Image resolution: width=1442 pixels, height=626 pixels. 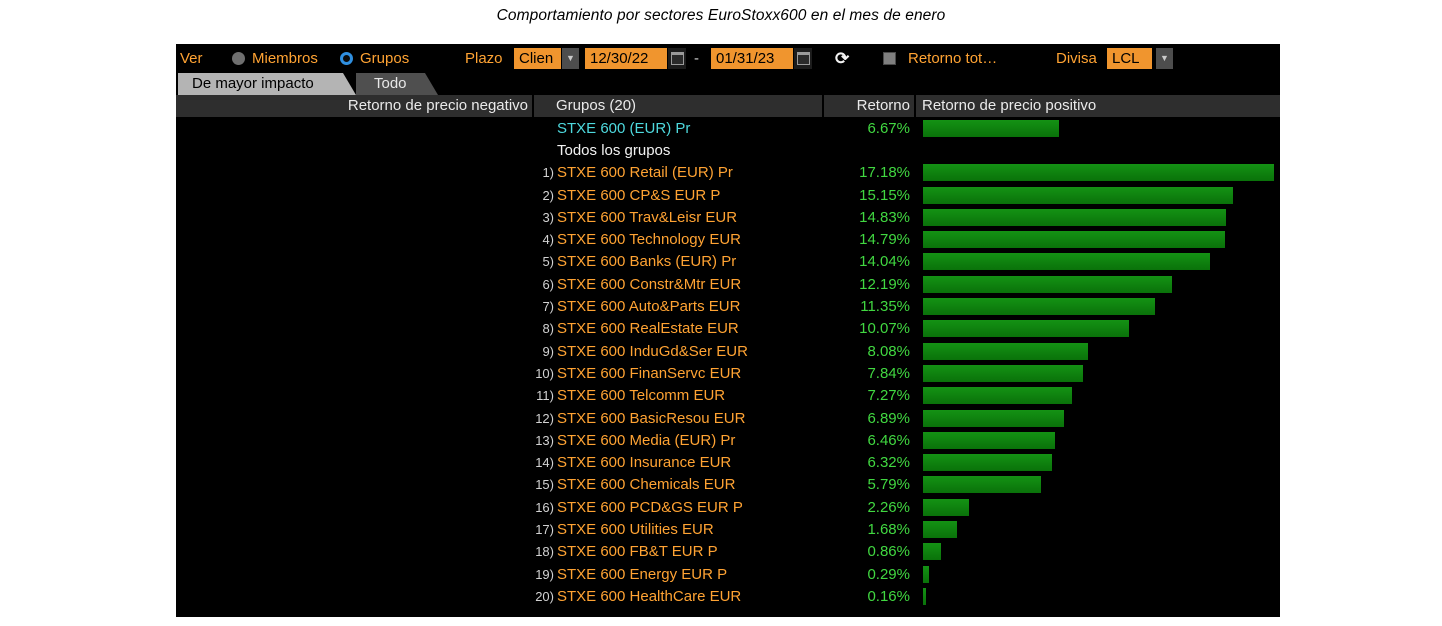 I want to click on table-row: 19) STXE 600 Energy EUR P 0.29%, so click(x=728, y=574).